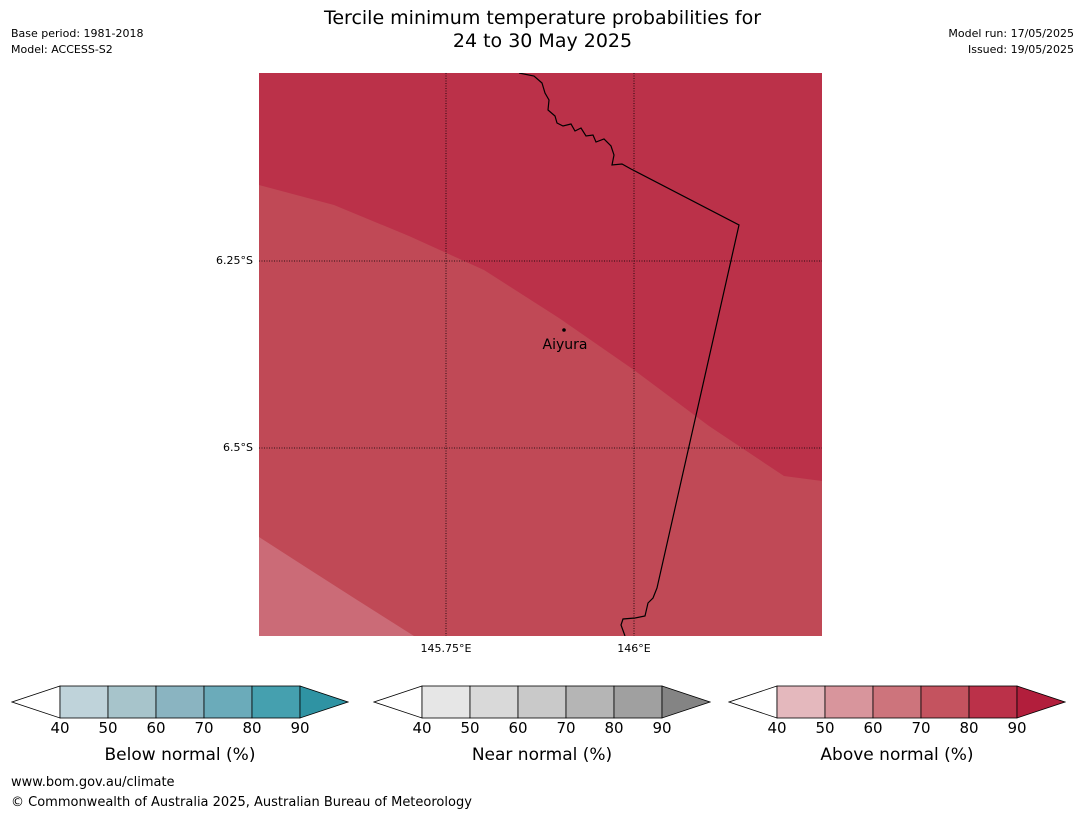 The image size is (1085, 816). I want to click on colorbar-title: Near normal (%), so click(542, 755).